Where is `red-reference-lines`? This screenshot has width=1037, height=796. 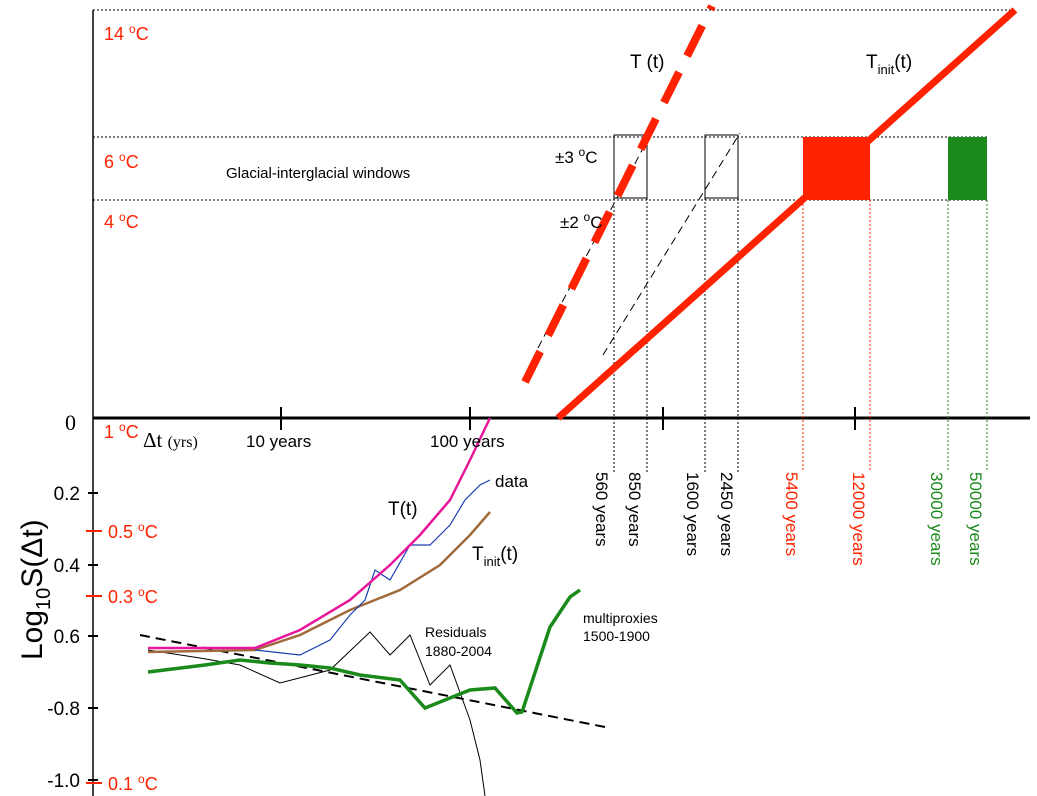 red-reference-lines is located at coordinates (836, 336).